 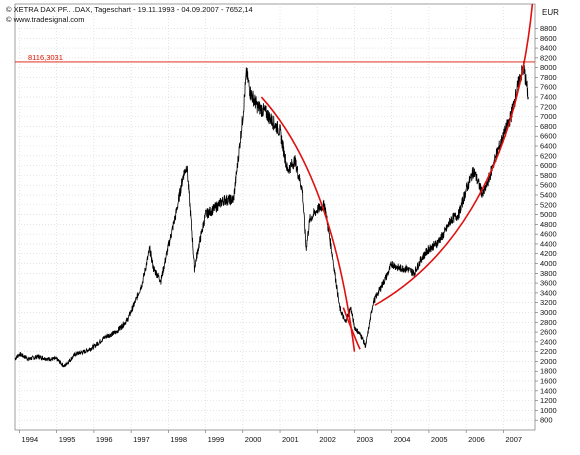 I want to click on x-tick-label: 2001, so click(x=290, y=439).